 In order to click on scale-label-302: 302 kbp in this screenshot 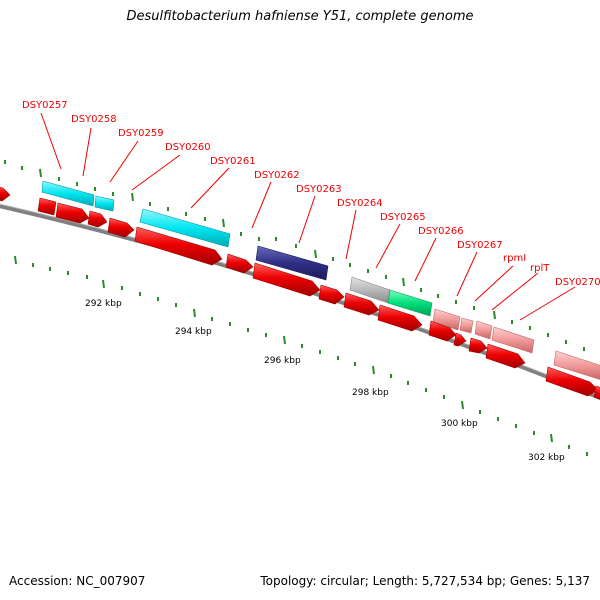, I will do `click(546, 458)`.